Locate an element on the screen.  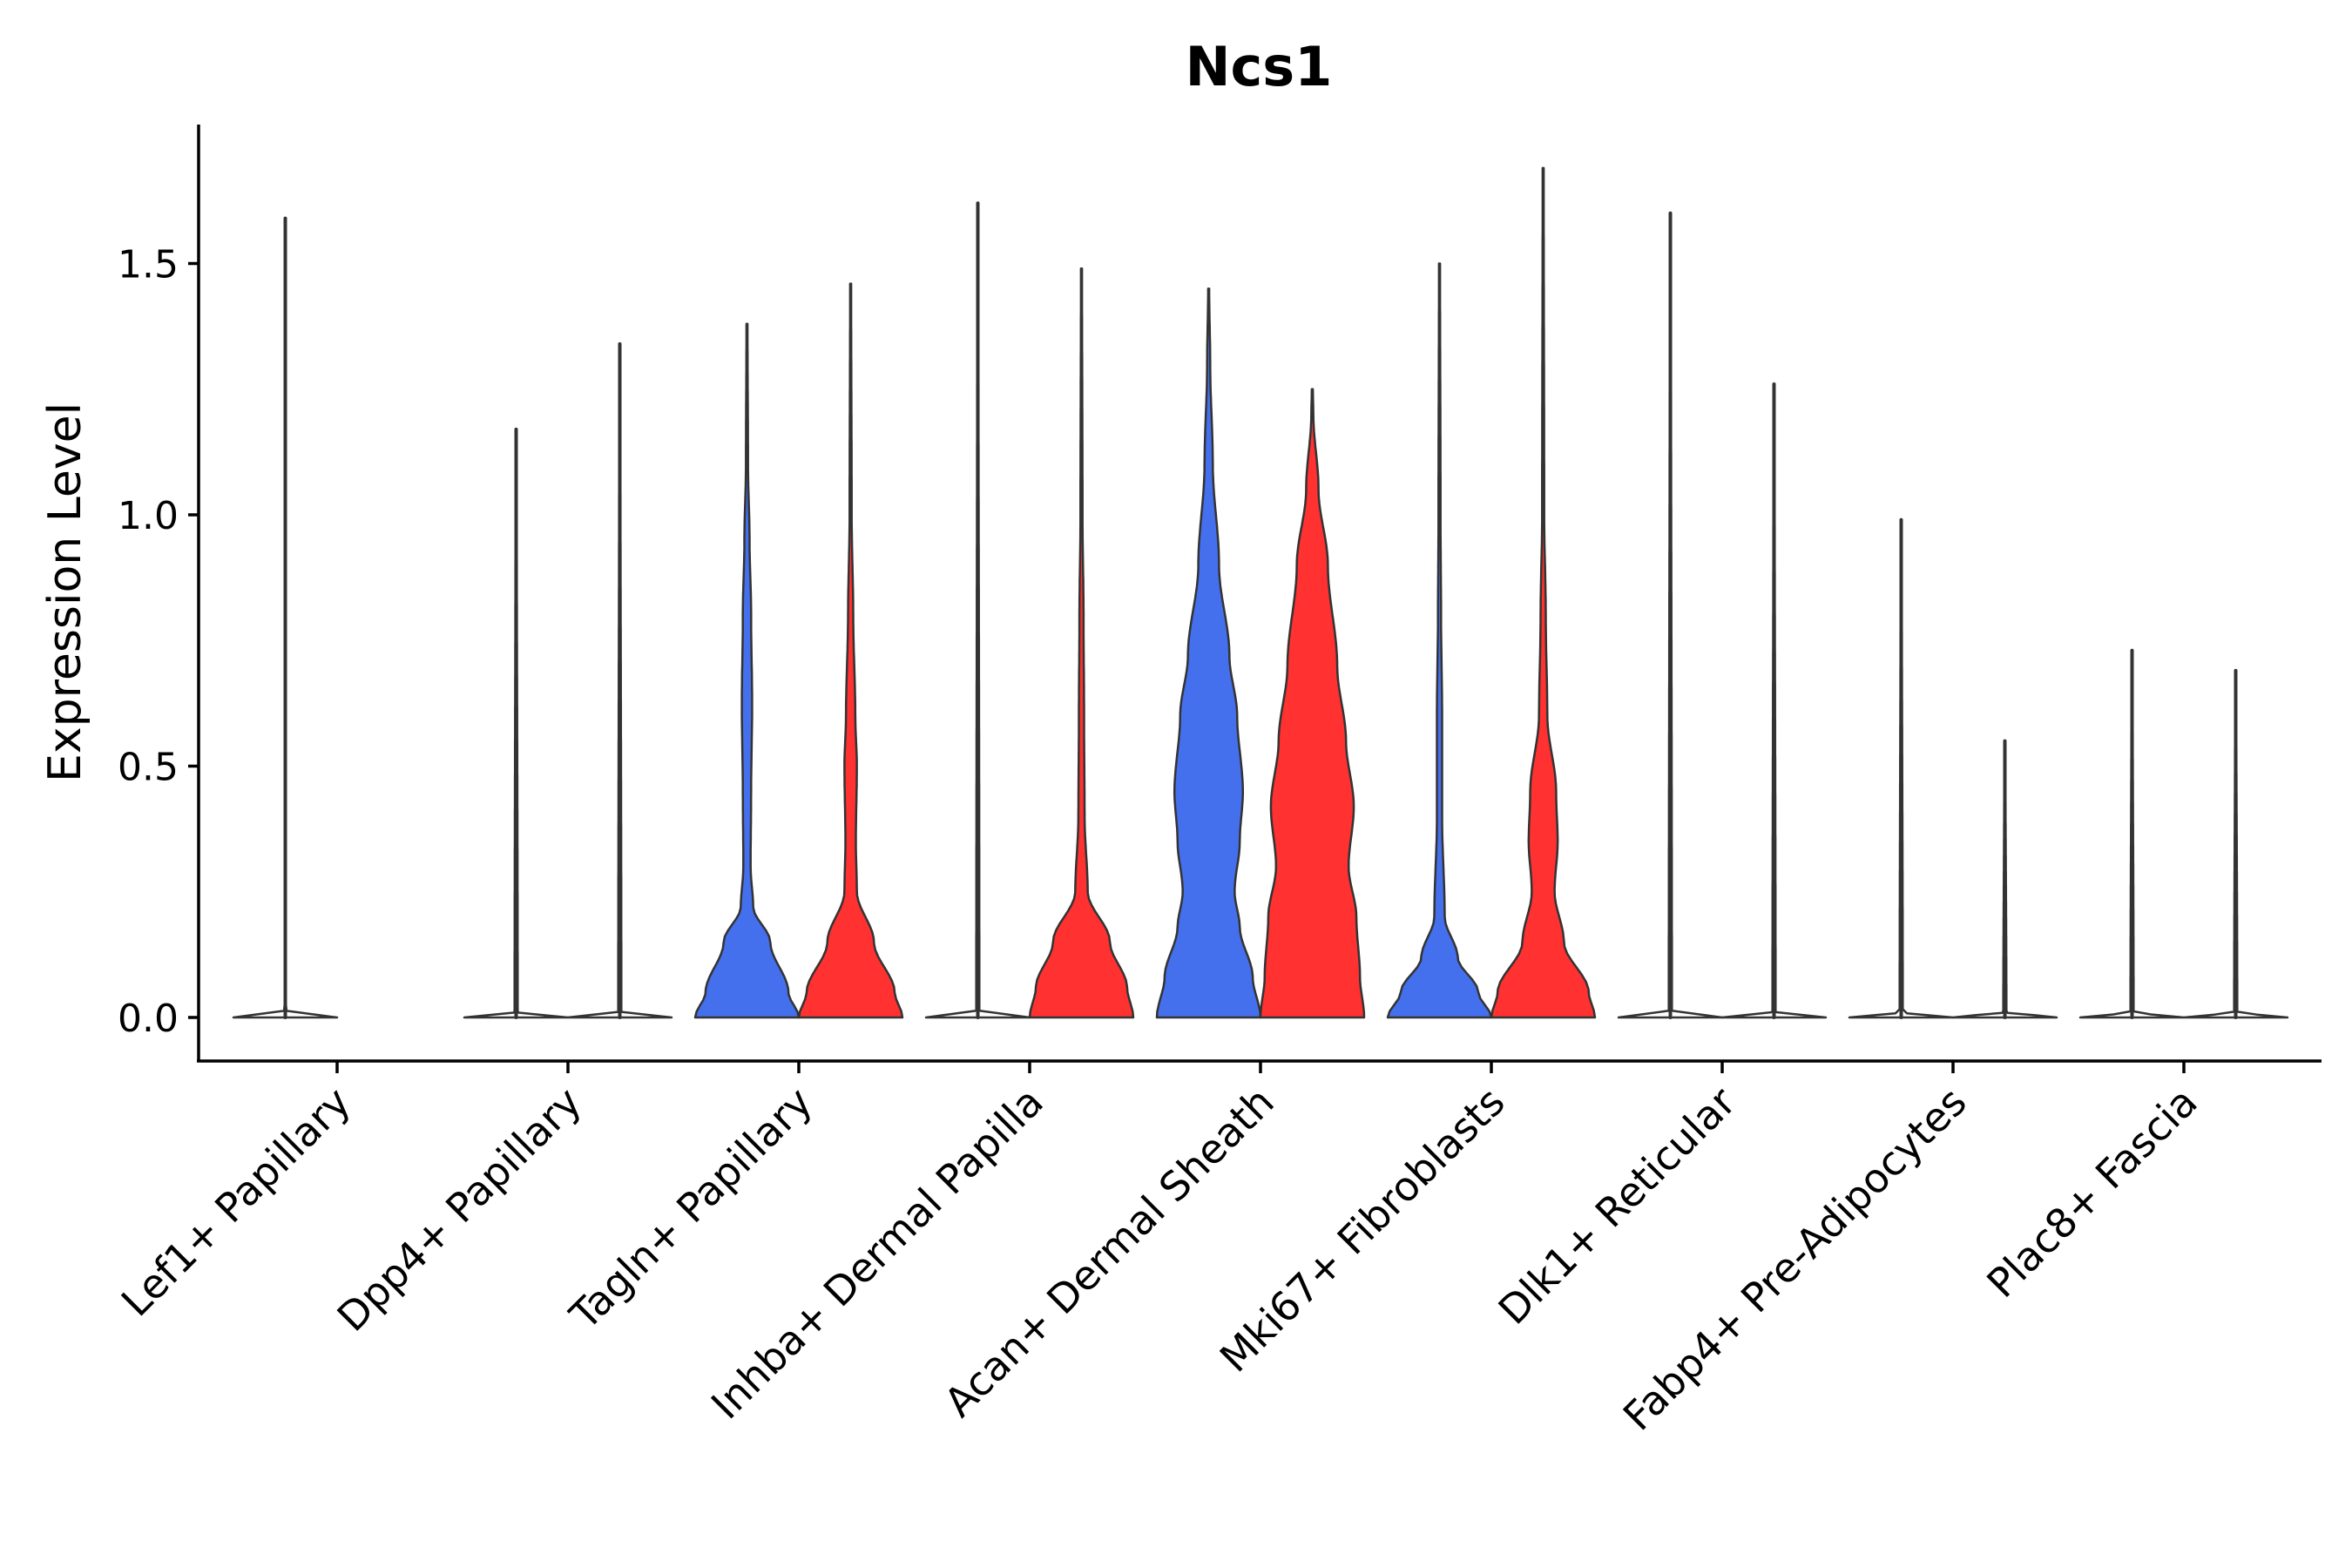
y-tick-label: 1.5 is located at coordinates (148, 265).